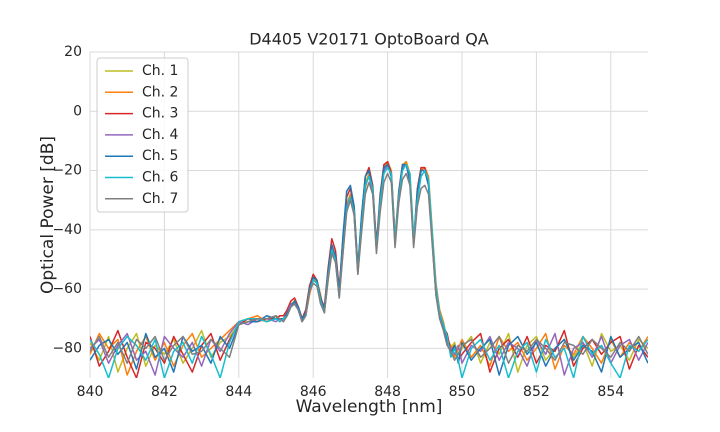 This screenshot has width=720, height=432. I want to click on legend-label: Ch. 7, so click(160, 199).